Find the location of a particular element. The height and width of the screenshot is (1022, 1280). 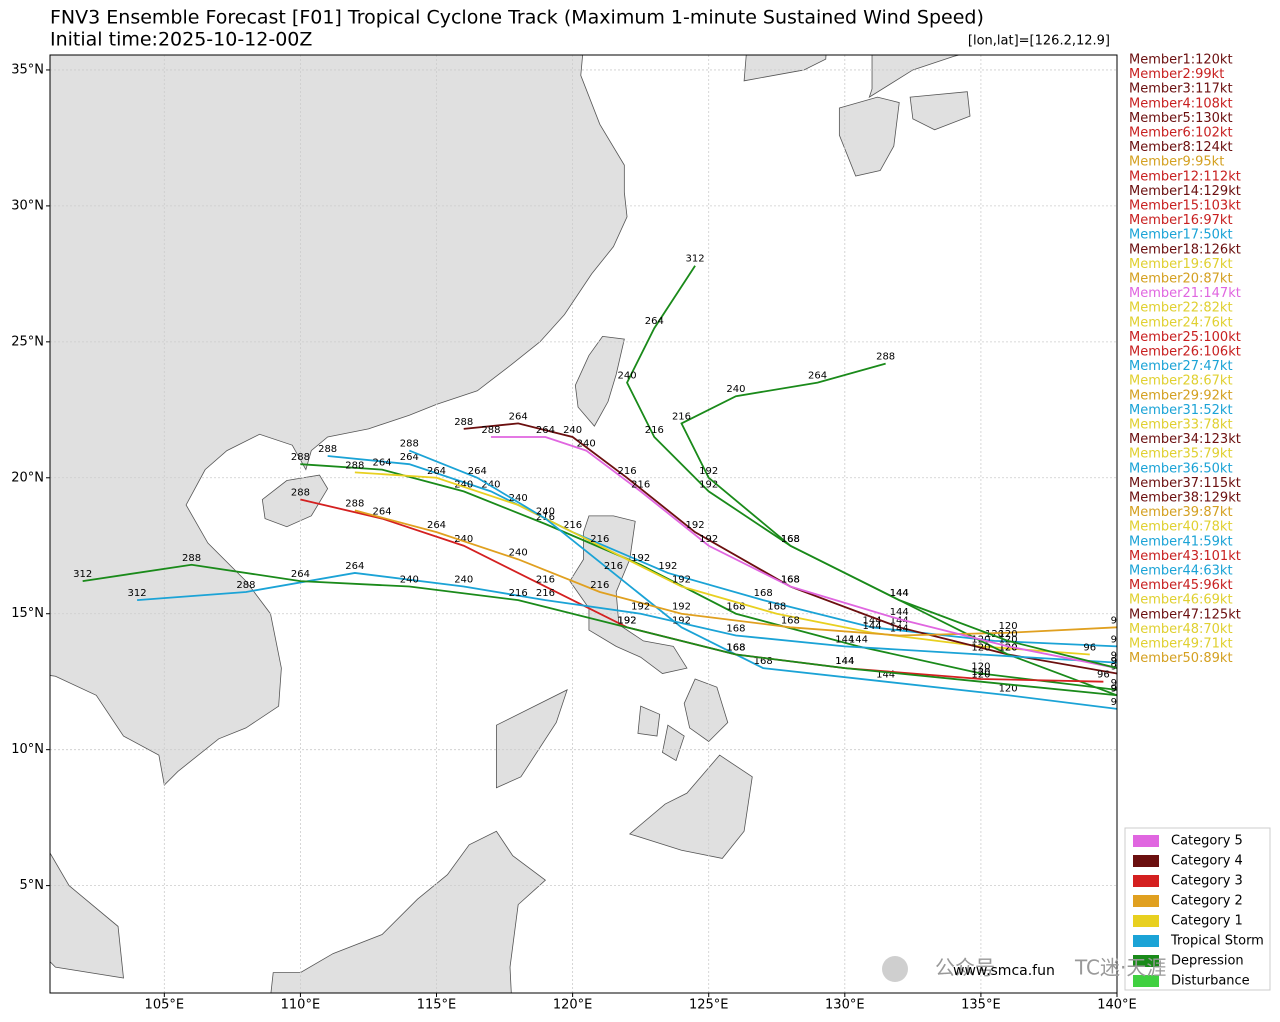

member-entry: Member47:125kt is located at coordinates (1185, 614).